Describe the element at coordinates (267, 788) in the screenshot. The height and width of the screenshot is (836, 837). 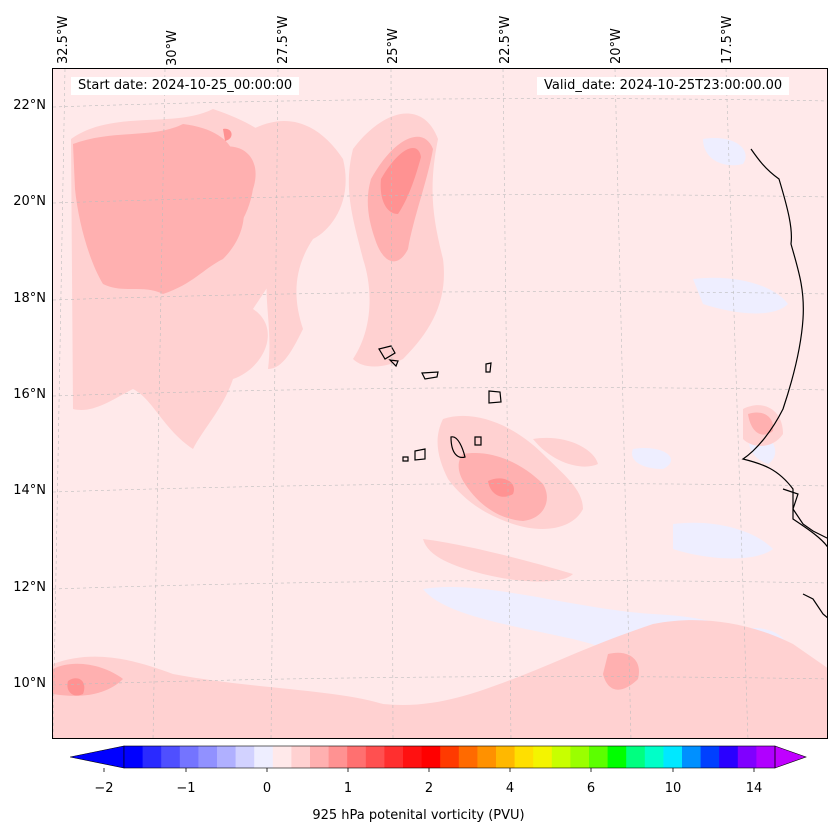
I see `colorbar-tick: 0` at that location.